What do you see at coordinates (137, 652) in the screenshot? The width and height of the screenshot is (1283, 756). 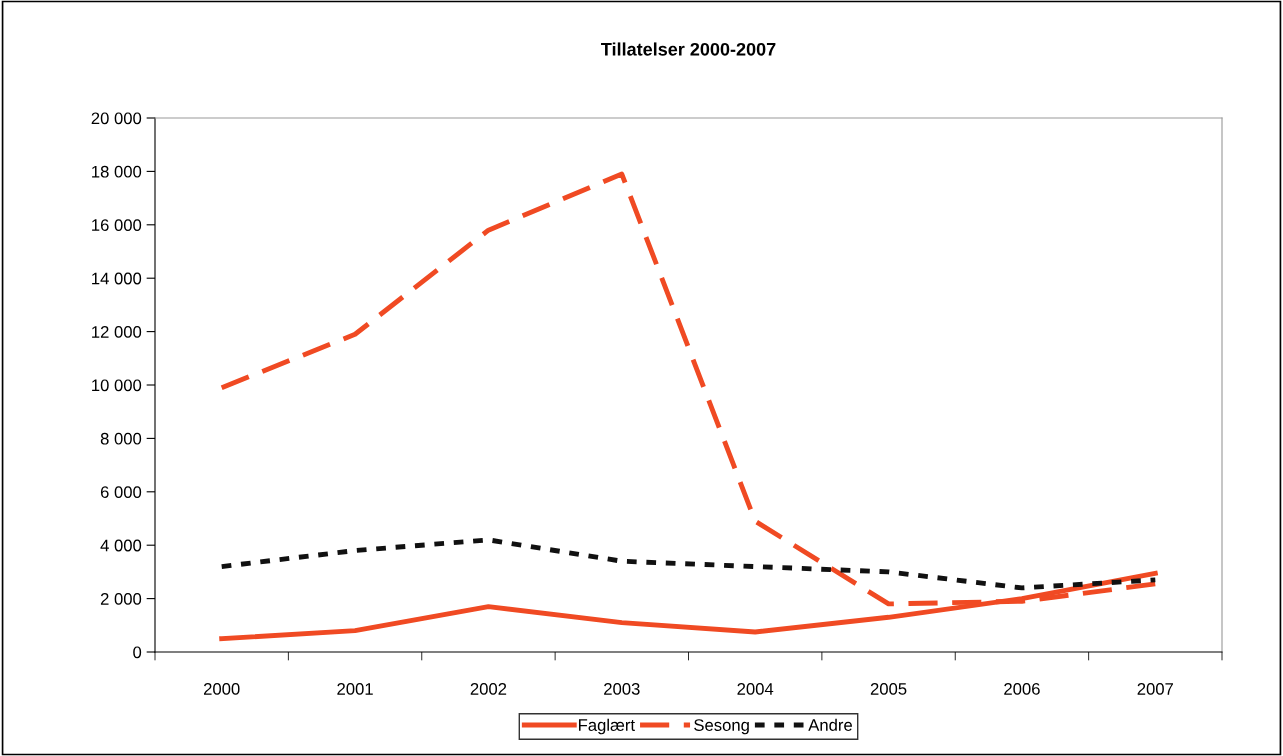 I see `y-tick-label: 0` at bounding box center [137, 652].